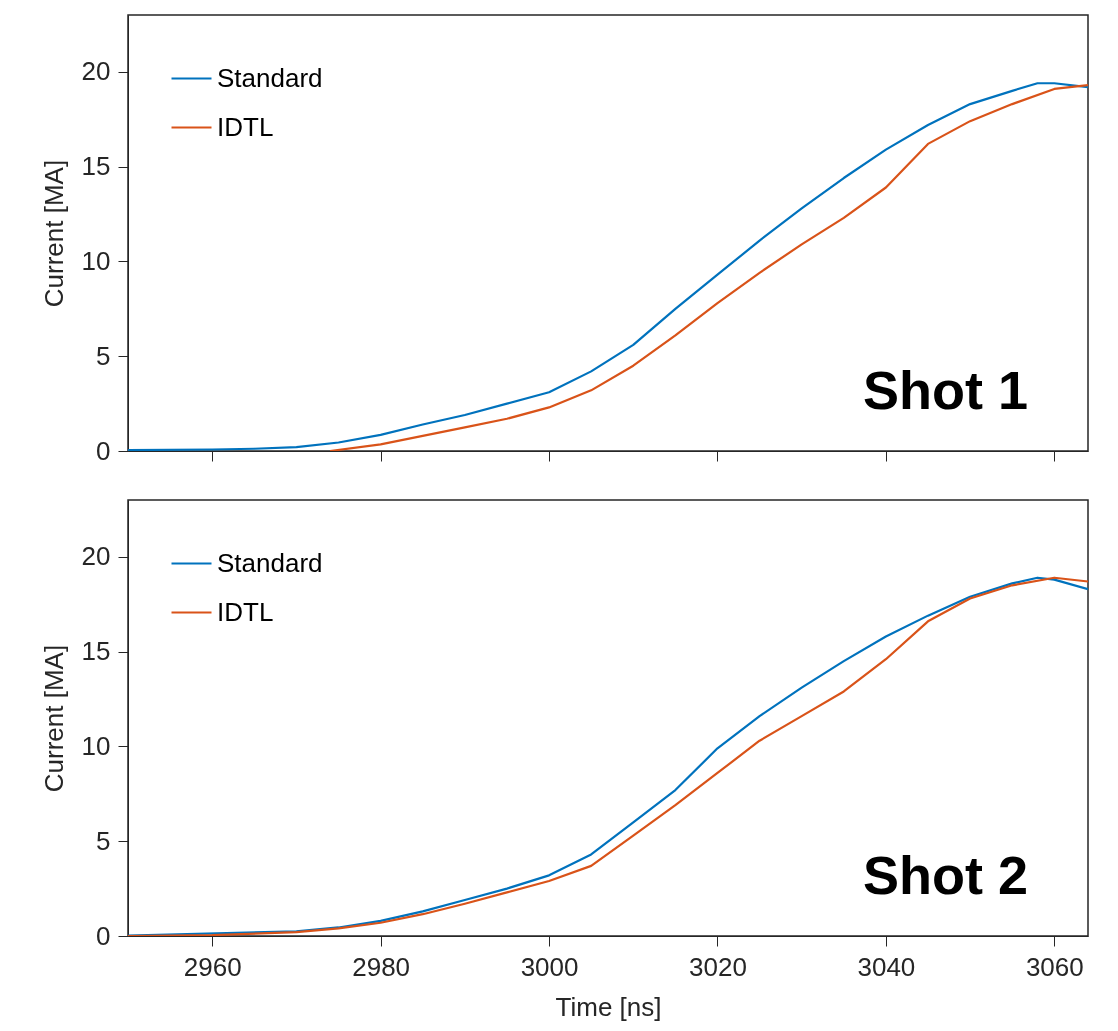  Describe the element at coordinates (718, 966) in the screenshot. I see `x-tick-label: 3020` at that location.